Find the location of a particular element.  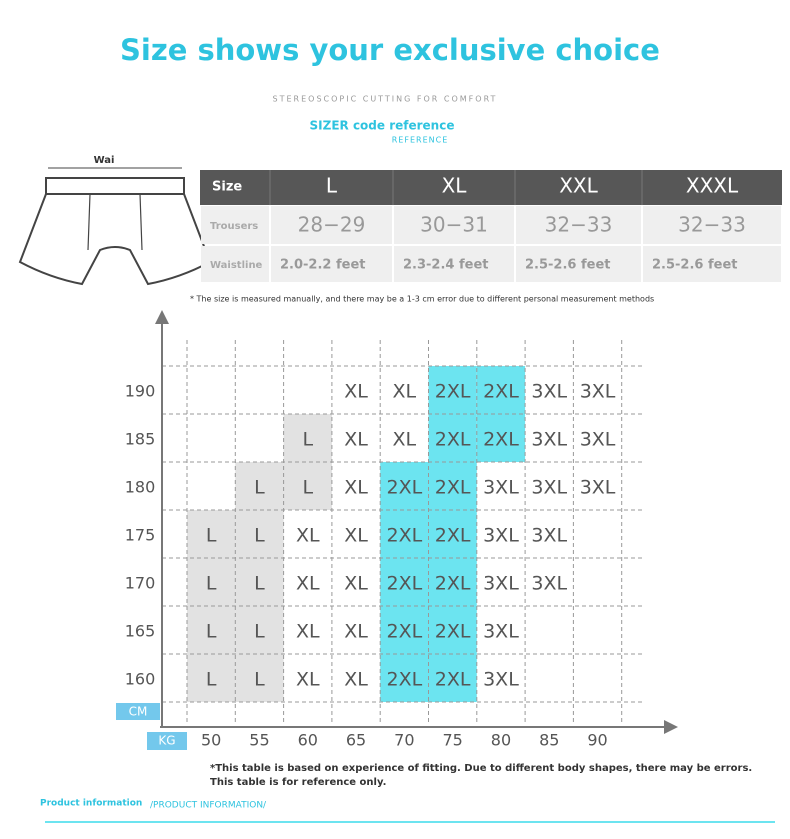

weight-label: 75 is located at coordinates (452, 740).